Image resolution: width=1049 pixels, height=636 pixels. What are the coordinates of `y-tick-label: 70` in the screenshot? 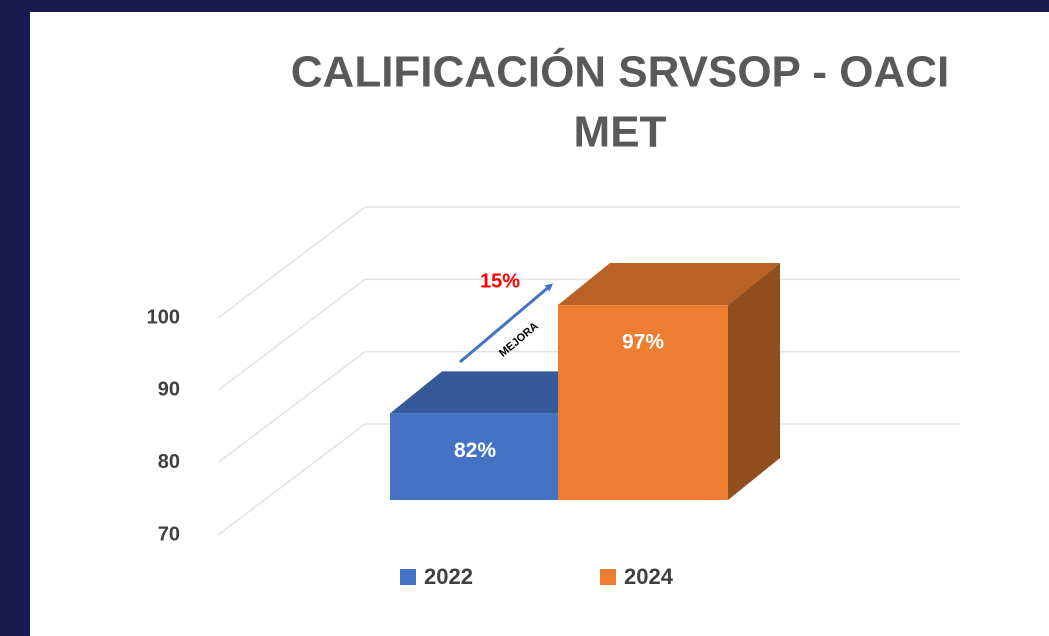 It's located at (169, 534).